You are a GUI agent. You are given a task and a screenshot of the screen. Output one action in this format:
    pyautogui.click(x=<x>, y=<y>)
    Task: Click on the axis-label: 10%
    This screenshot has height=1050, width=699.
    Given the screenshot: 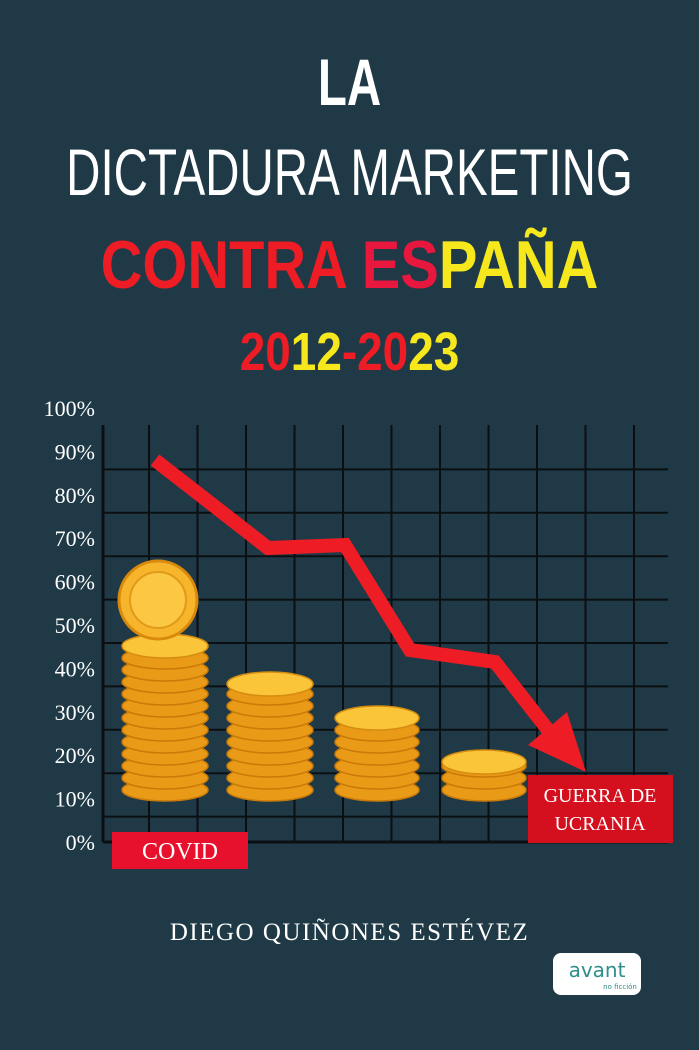 What is the action you would take?
    pyautogui.click(x=75, y=799)
    